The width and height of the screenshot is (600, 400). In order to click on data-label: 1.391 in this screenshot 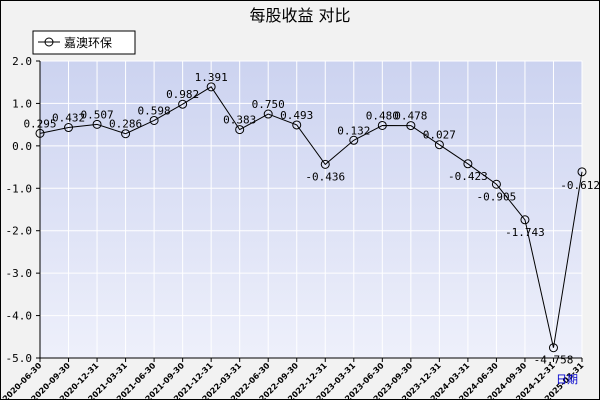, I will do `click(211, 77)`.